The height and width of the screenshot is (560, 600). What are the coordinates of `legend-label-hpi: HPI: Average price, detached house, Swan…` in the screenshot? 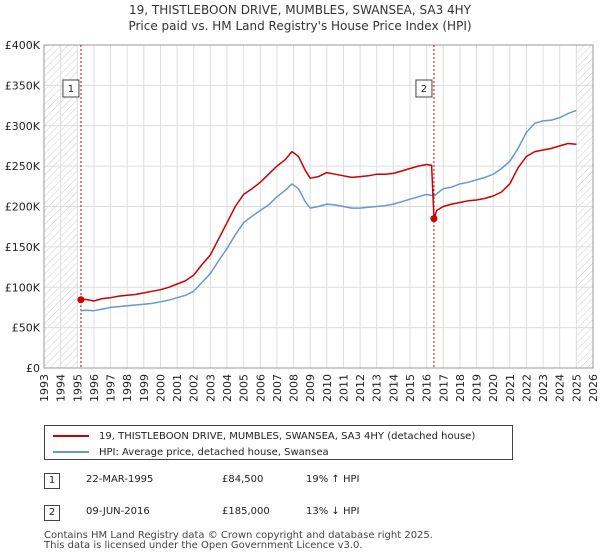 It's located at (214, 452).